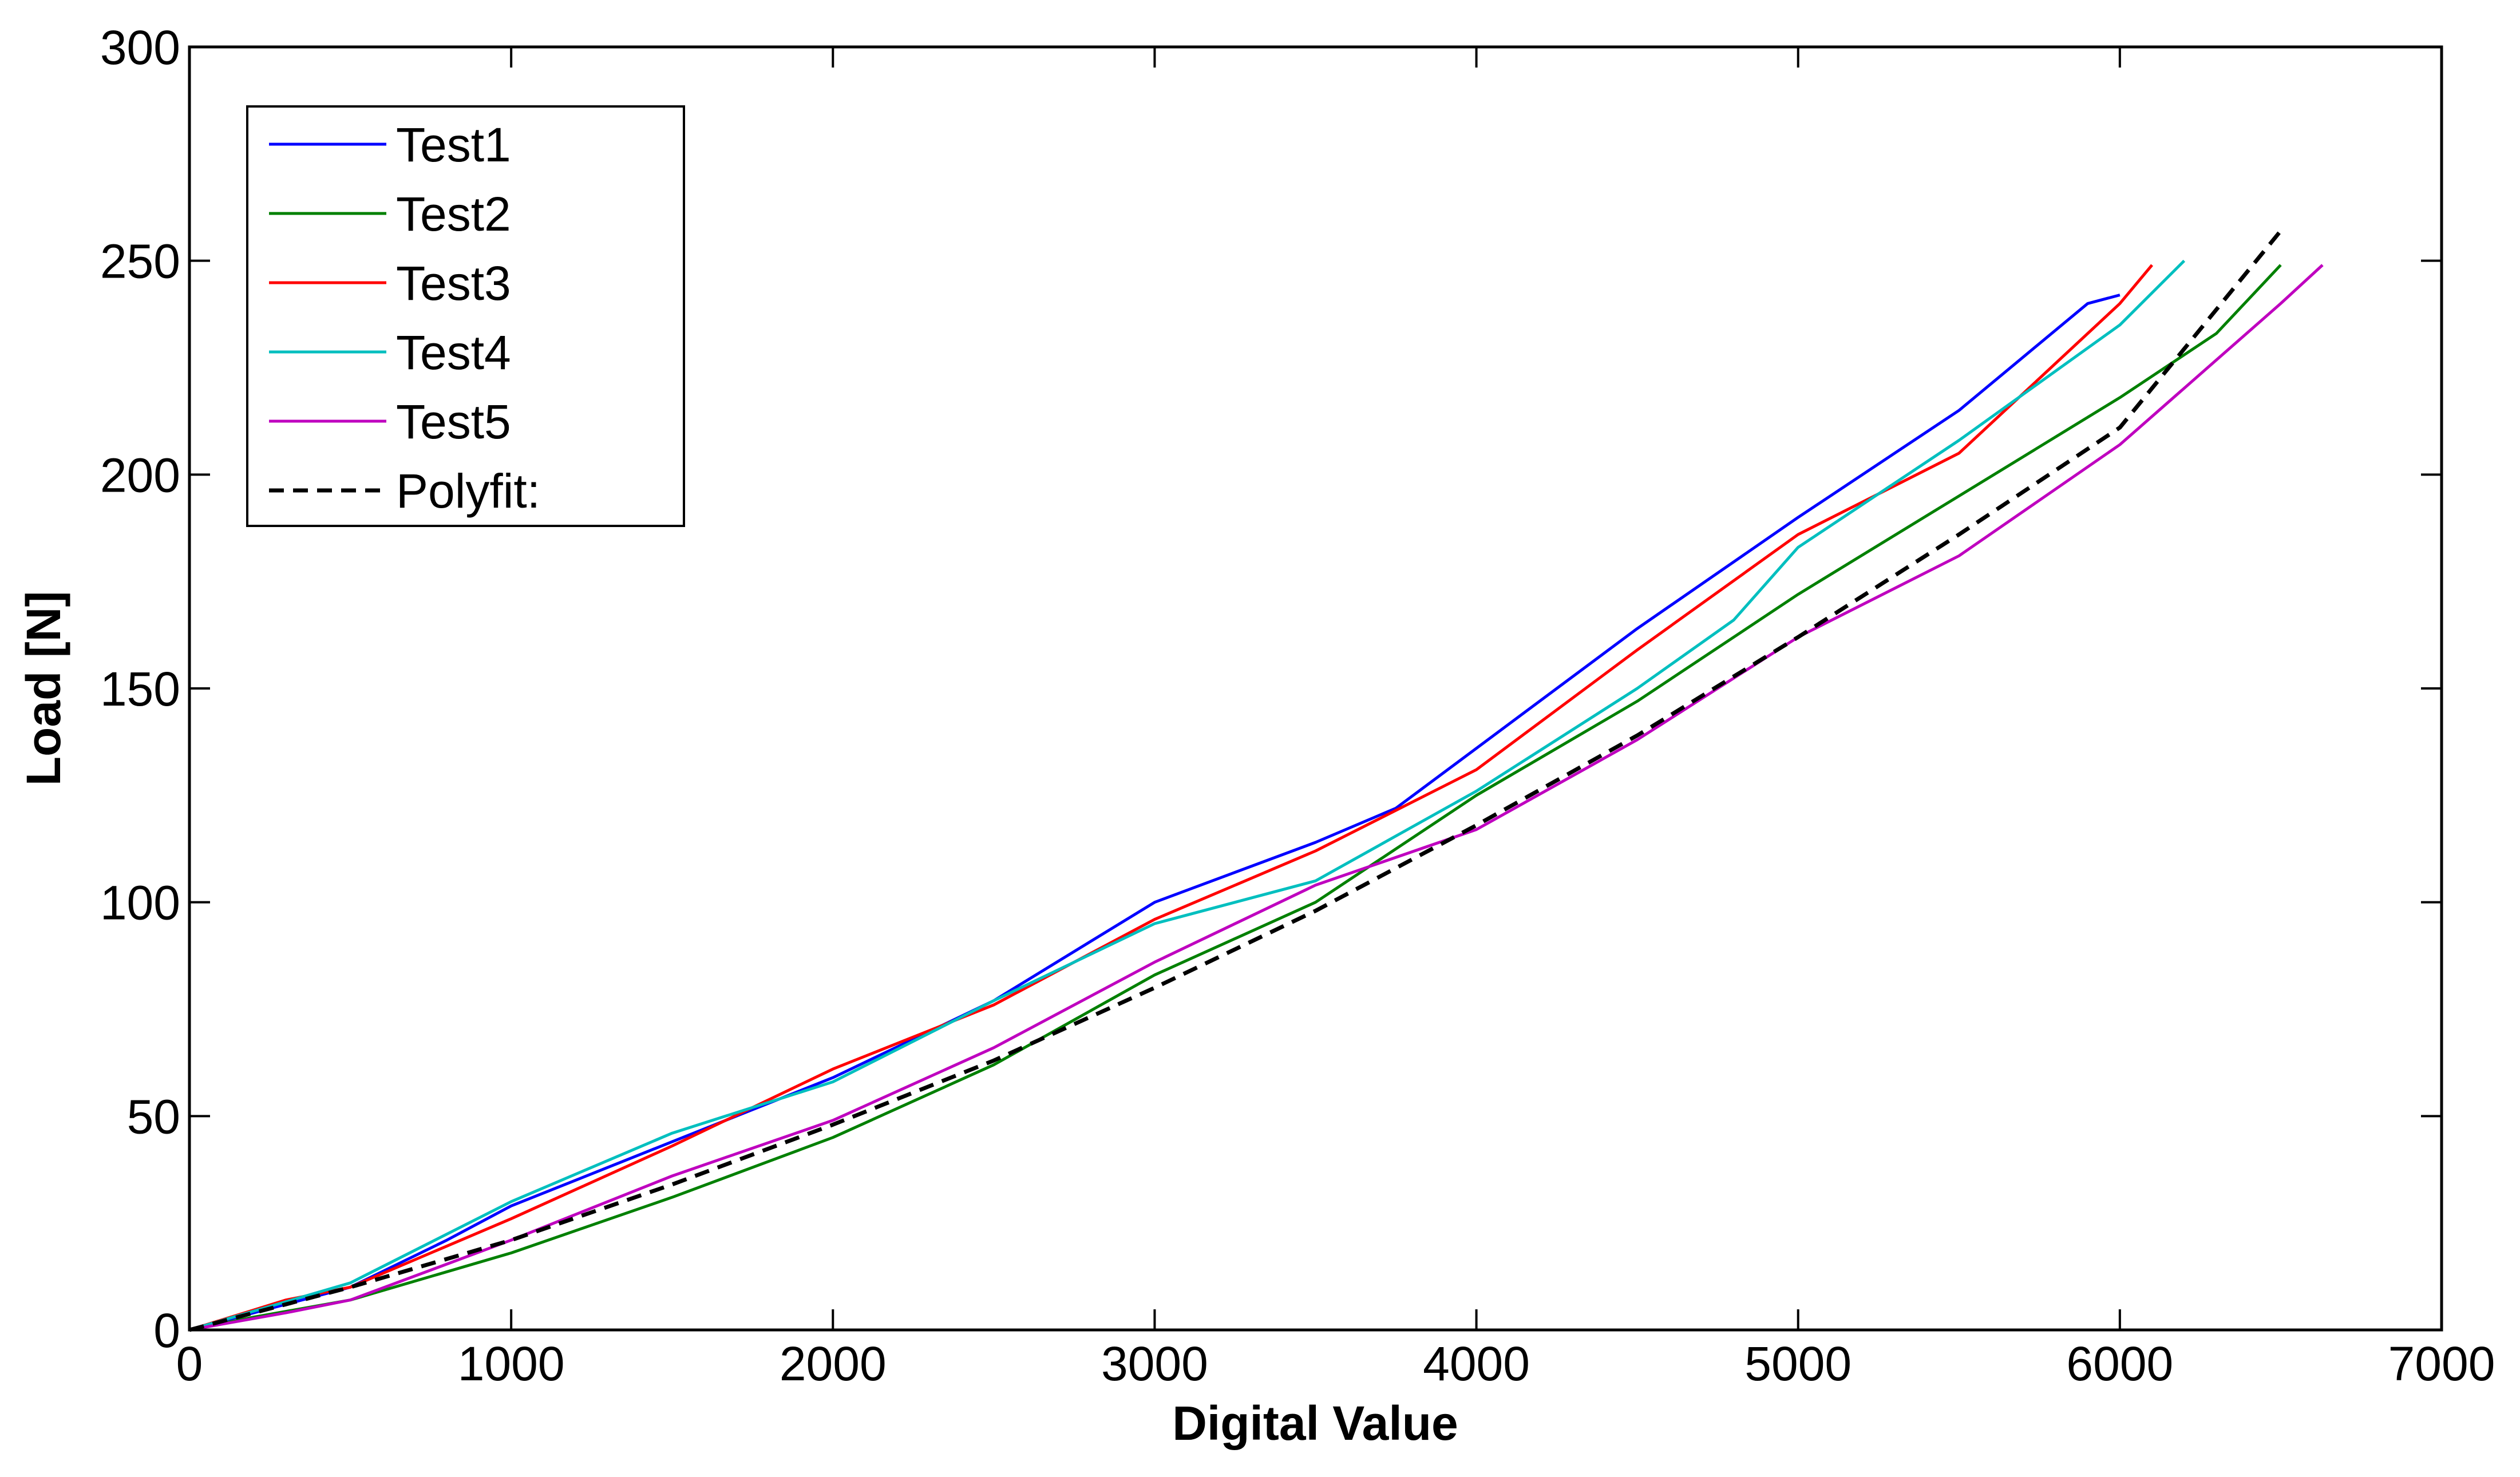 The width and height of the screenshot is (2520, 1477). I want to click on x-tick-label: 5000, so click(1798, 1364).